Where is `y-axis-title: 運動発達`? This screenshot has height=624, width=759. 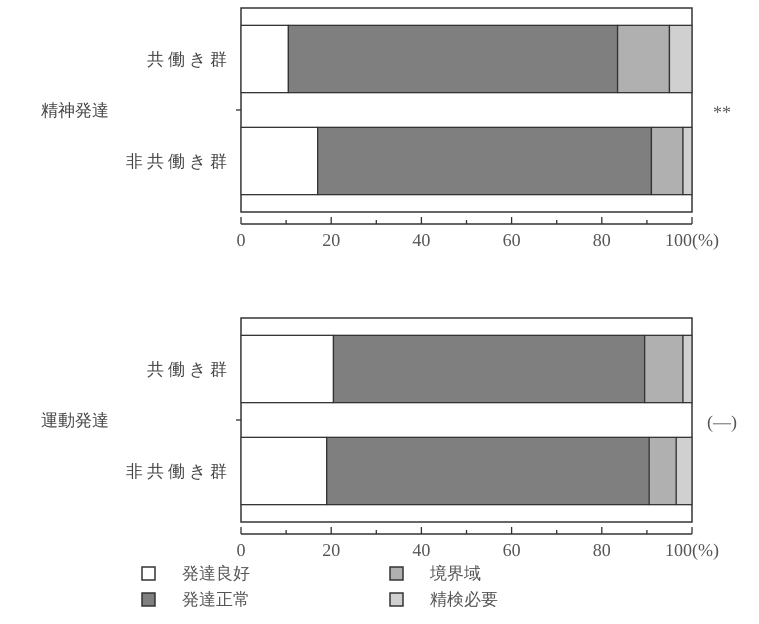
y-axis-title: 運動発達 is located at coordinates (75, 420).